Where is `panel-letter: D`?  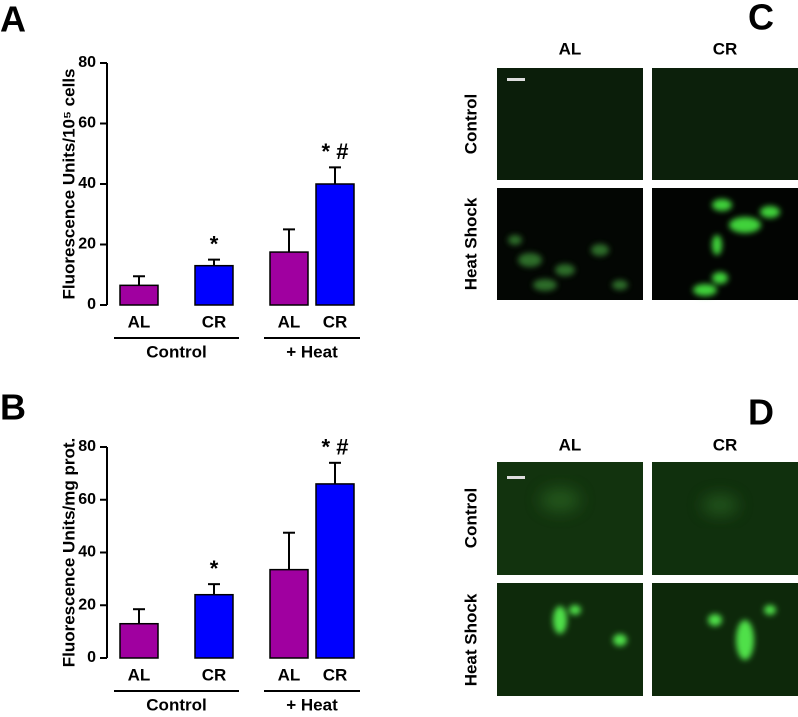
panel-letter: D is located at coordinates (761, 412).